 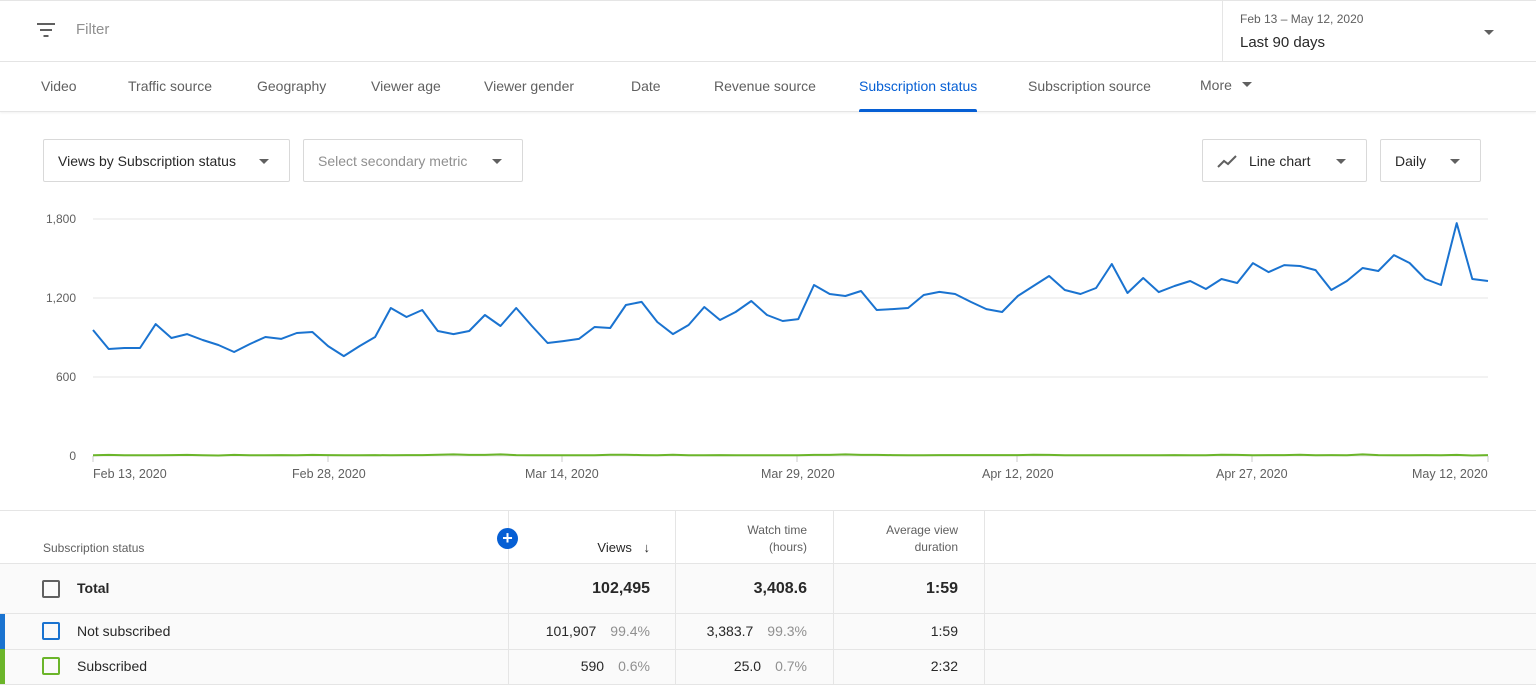 What do you see at coordinates (922, 539) in the screenshot?
I see `avg-duration-column-header: Average view duration` at bounding box center [922, 539].